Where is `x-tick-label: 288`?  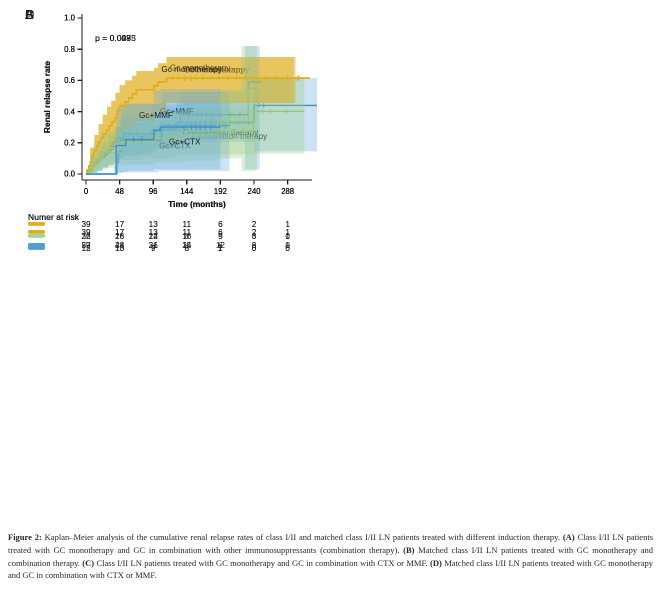 x-tick-label: 288 is located at coordinates (287, 191).